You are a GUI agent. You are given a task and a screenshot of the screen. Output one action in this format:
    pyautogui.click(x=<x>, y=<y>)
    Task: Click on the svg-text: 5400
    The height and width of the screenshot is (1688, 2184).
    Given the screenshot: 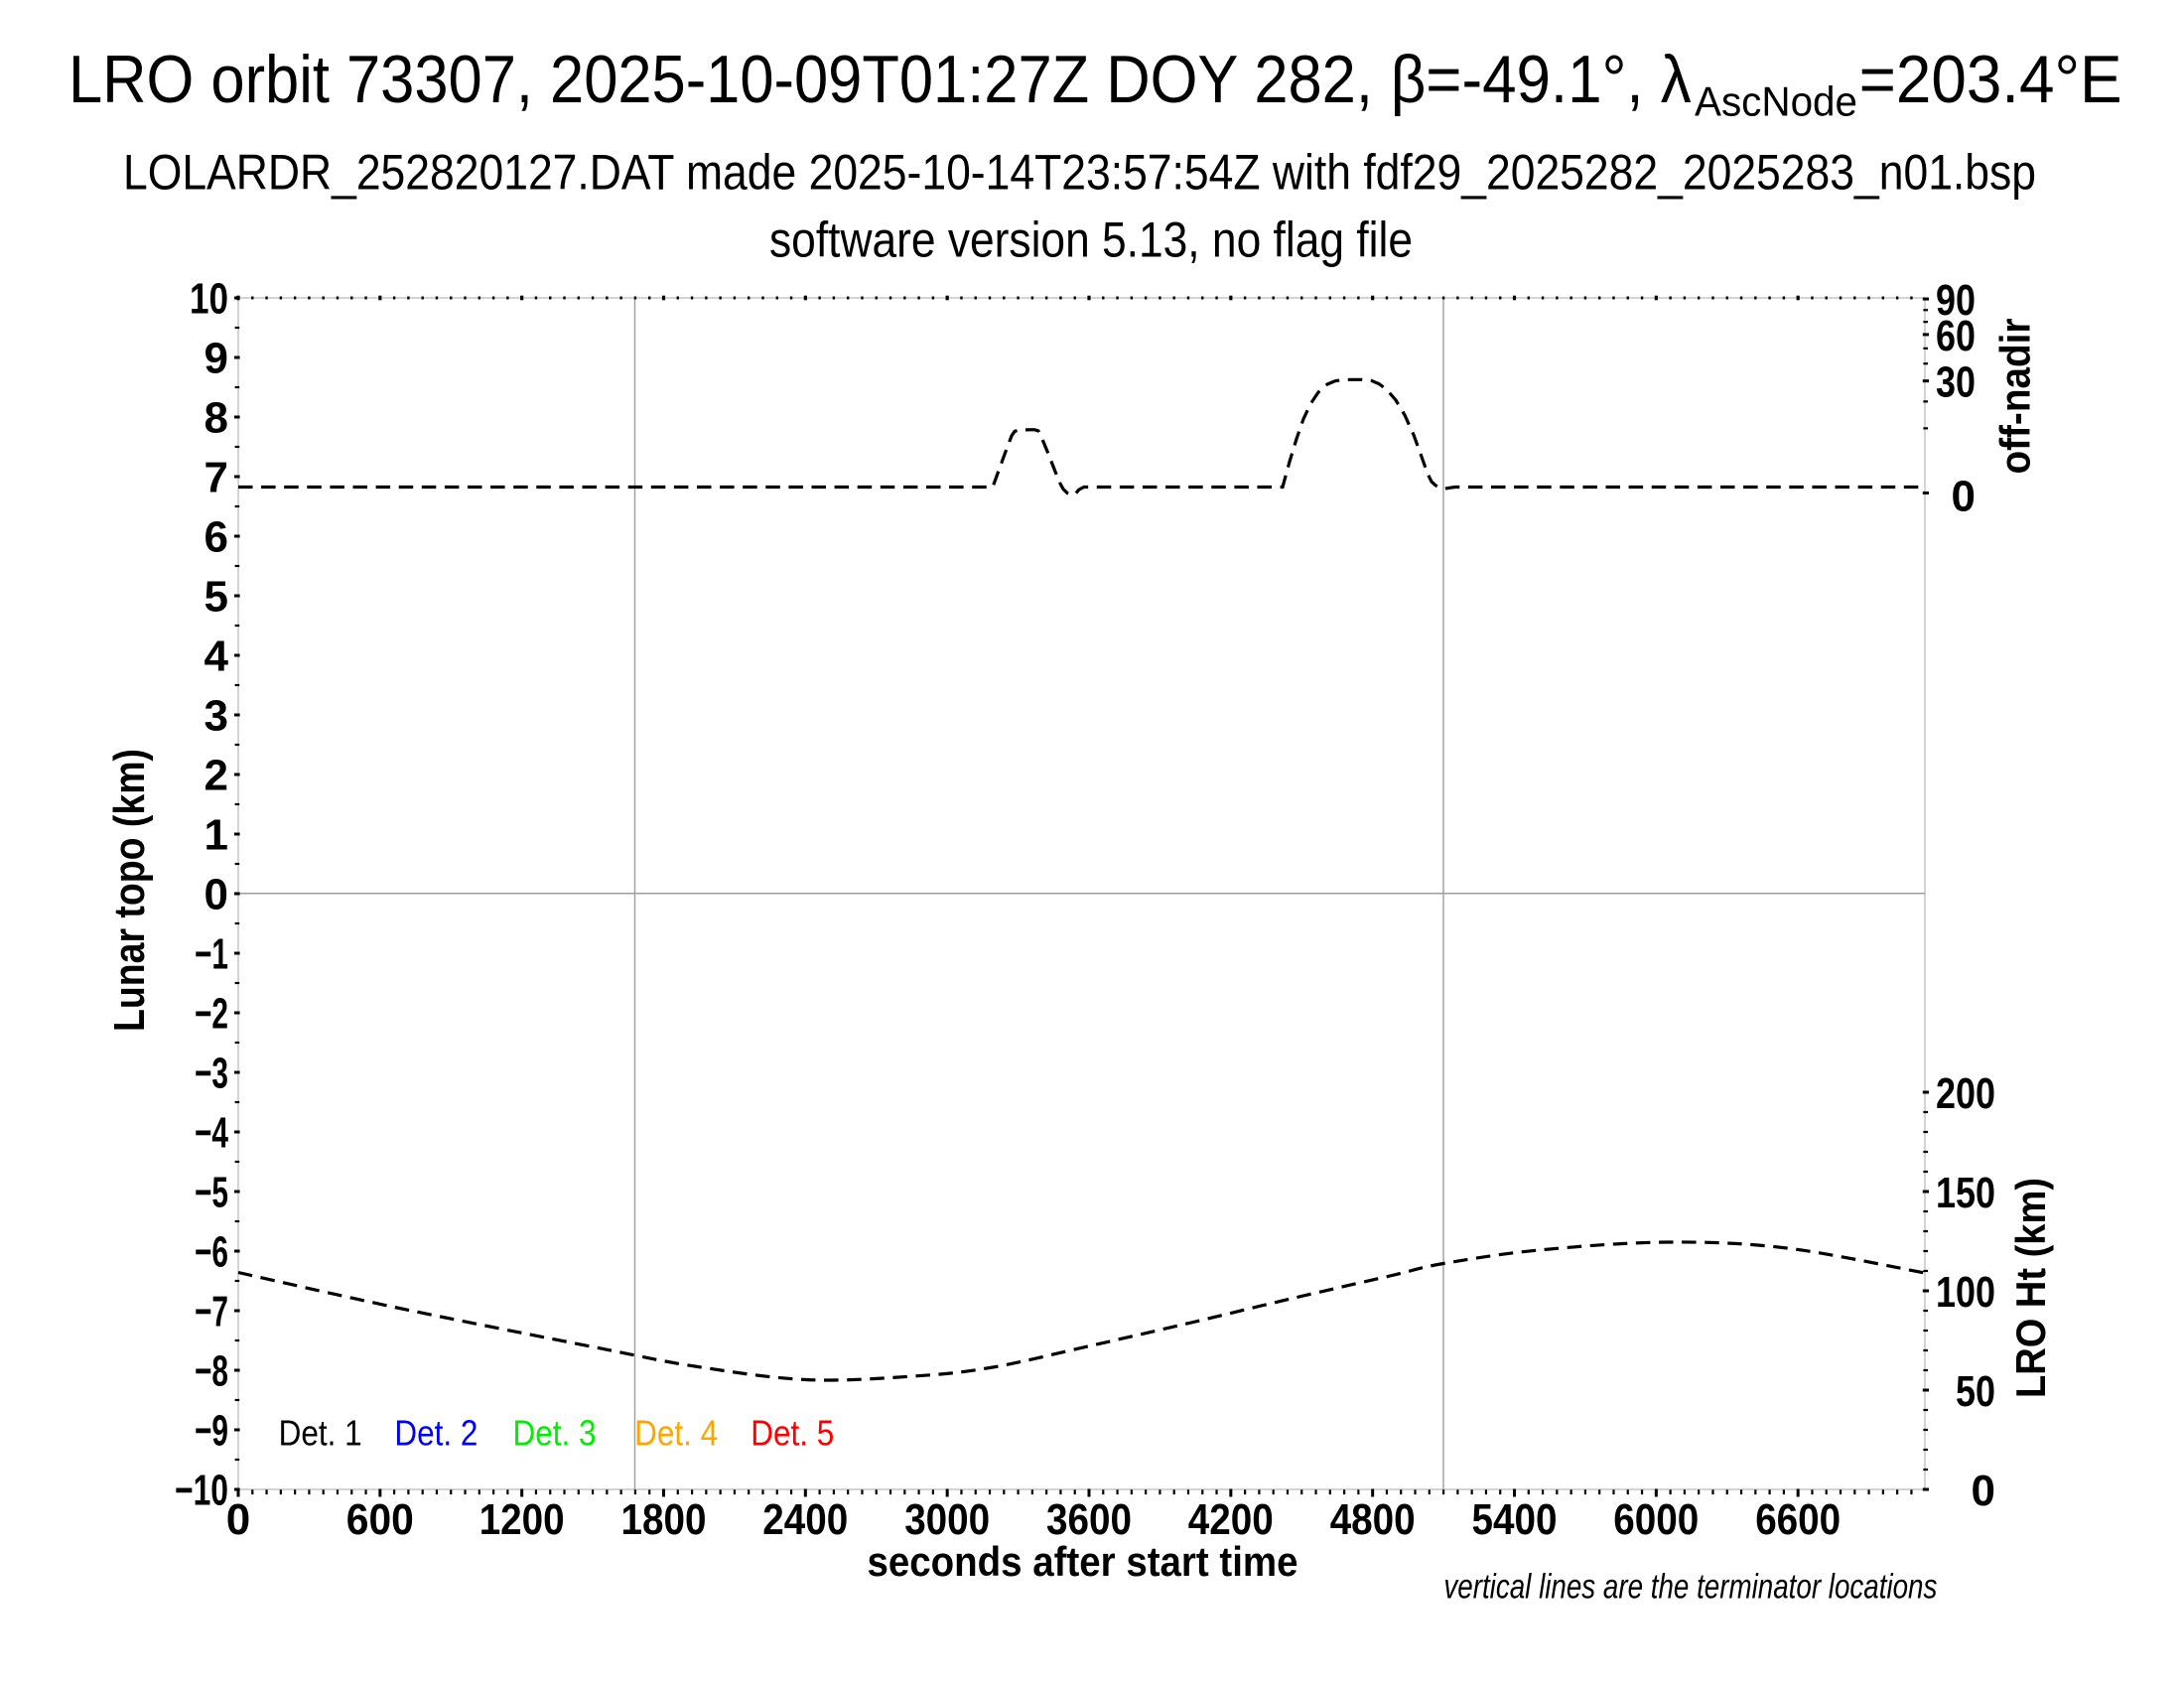 What is the action you would take?
    pyautogui.click(x=1515, y=1519)
    